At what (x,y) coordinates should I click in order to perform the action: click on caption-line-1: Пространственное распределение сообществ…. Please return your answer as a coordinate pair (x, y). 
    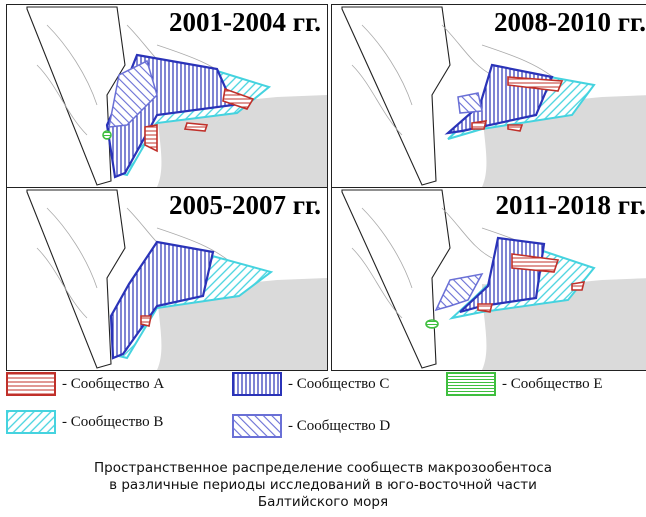
    Looking at the image, I should click on (323, 468).